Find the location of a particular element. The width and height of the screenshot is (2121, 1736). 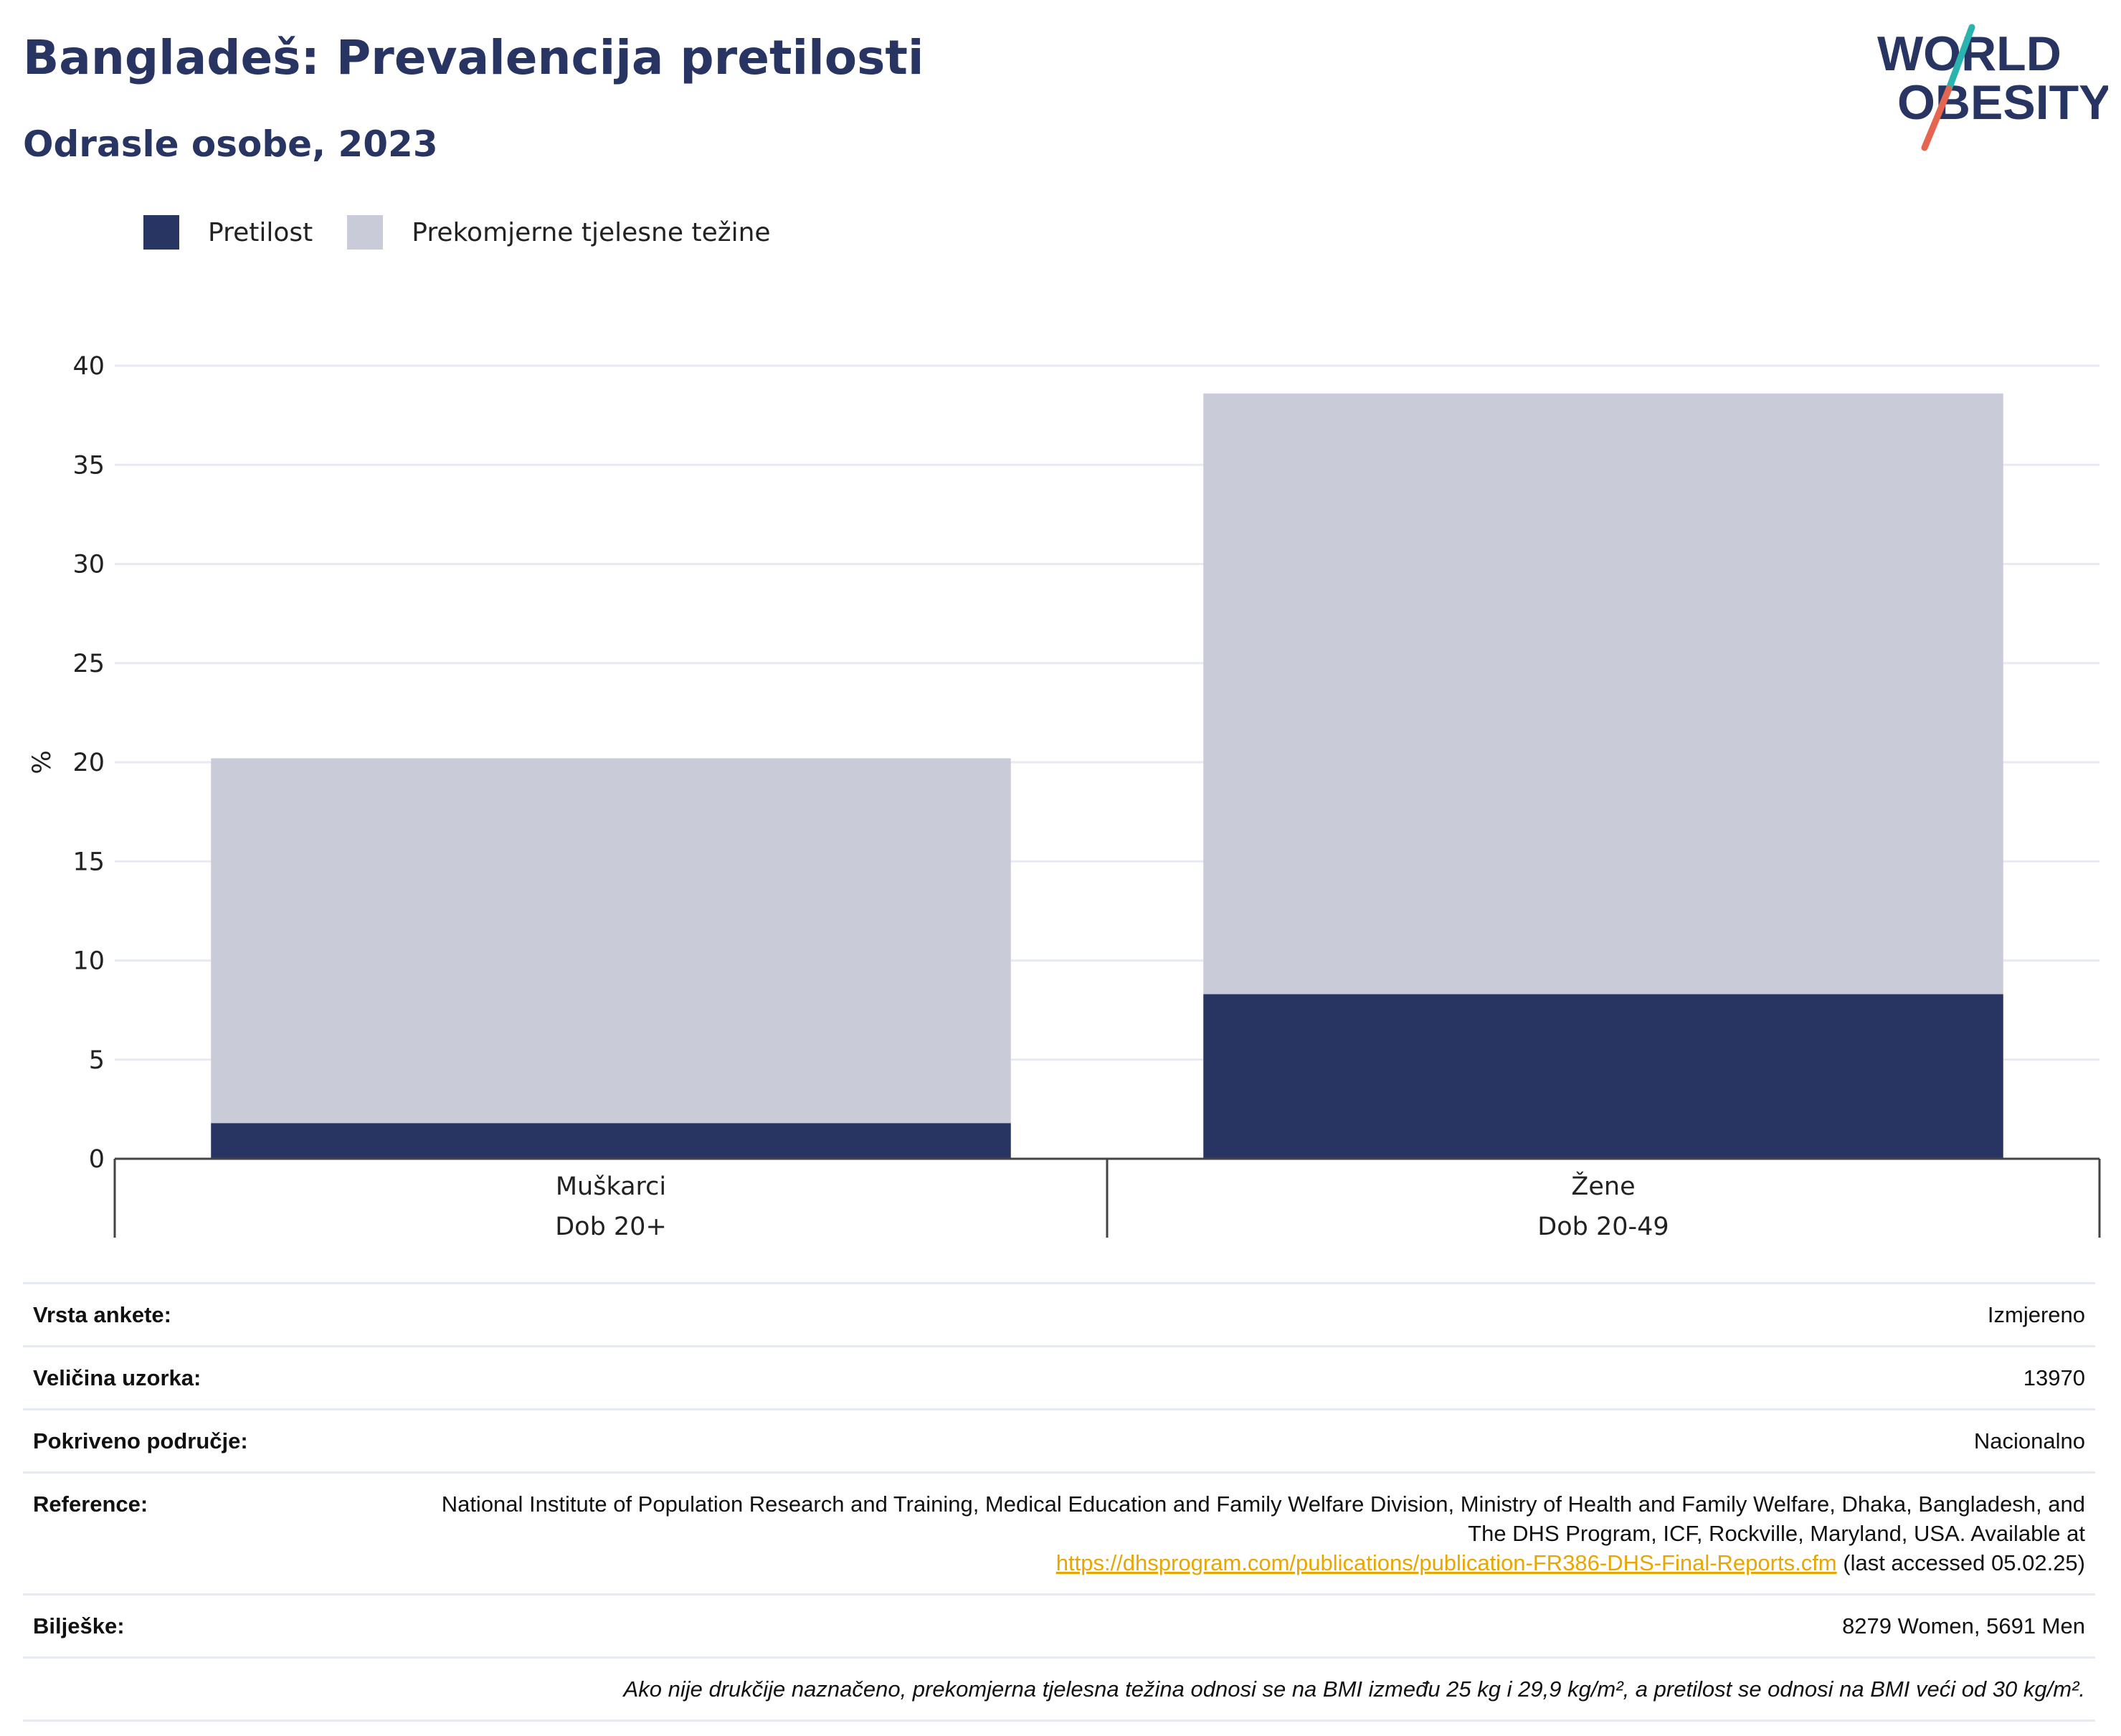

chart-title: Bangladeš: Prevalencija pretilosti is located at coordinates (473, 58).